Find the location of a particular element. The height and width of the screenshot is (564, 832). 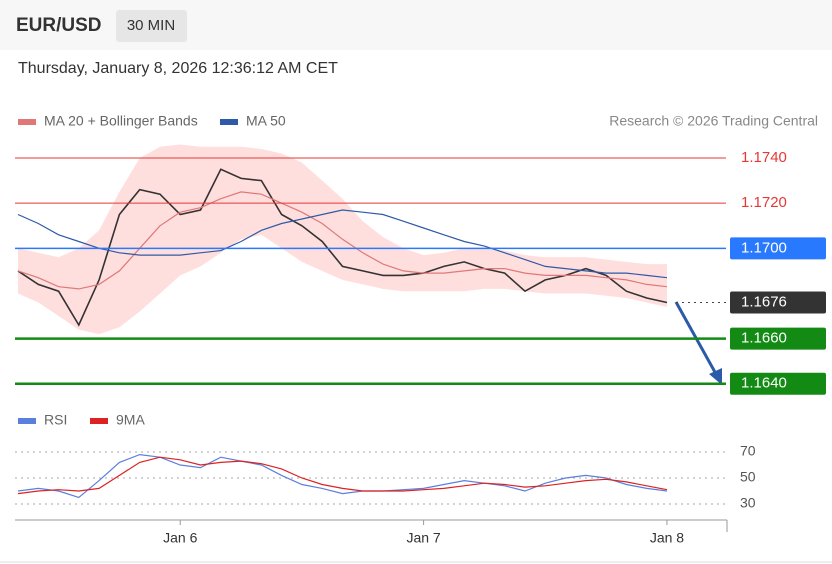

interval-badge is located at coordinates (151, 26).